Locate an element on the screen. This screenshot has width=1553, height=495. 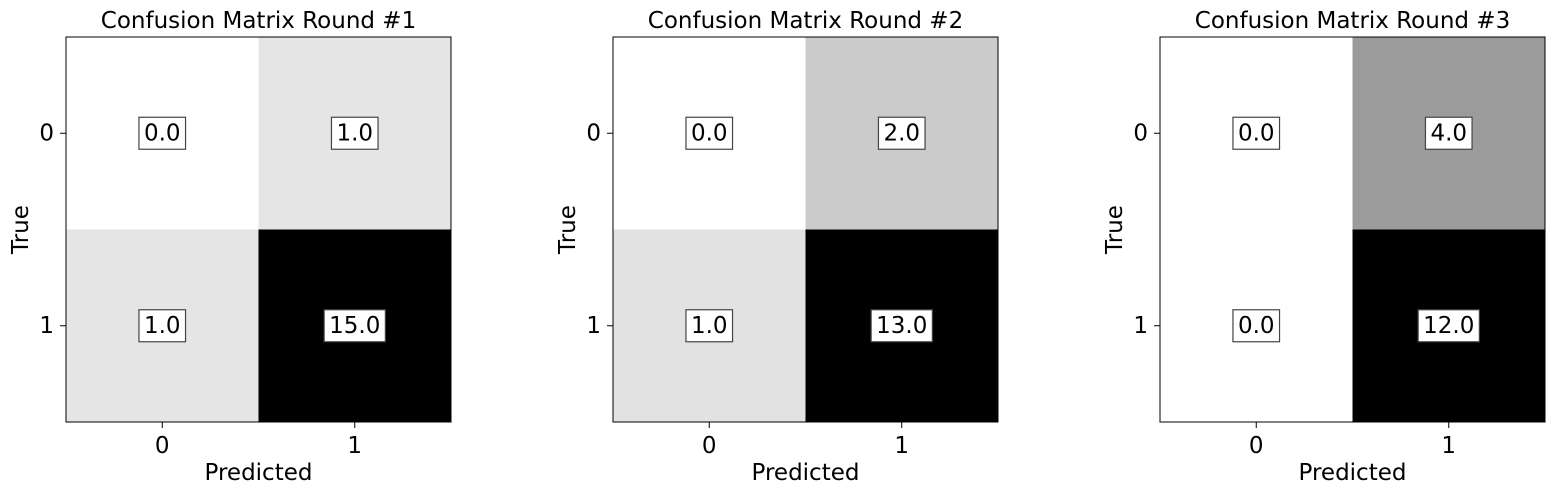
cell-value-label: 15.0 is located at coordinates (354, 326).